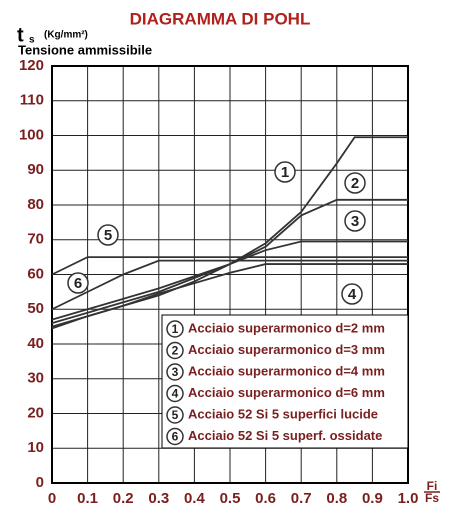 The height and width of the screenshot is (528, 450). I want to click on x-tick-label: 0.5, so click(230, 498).